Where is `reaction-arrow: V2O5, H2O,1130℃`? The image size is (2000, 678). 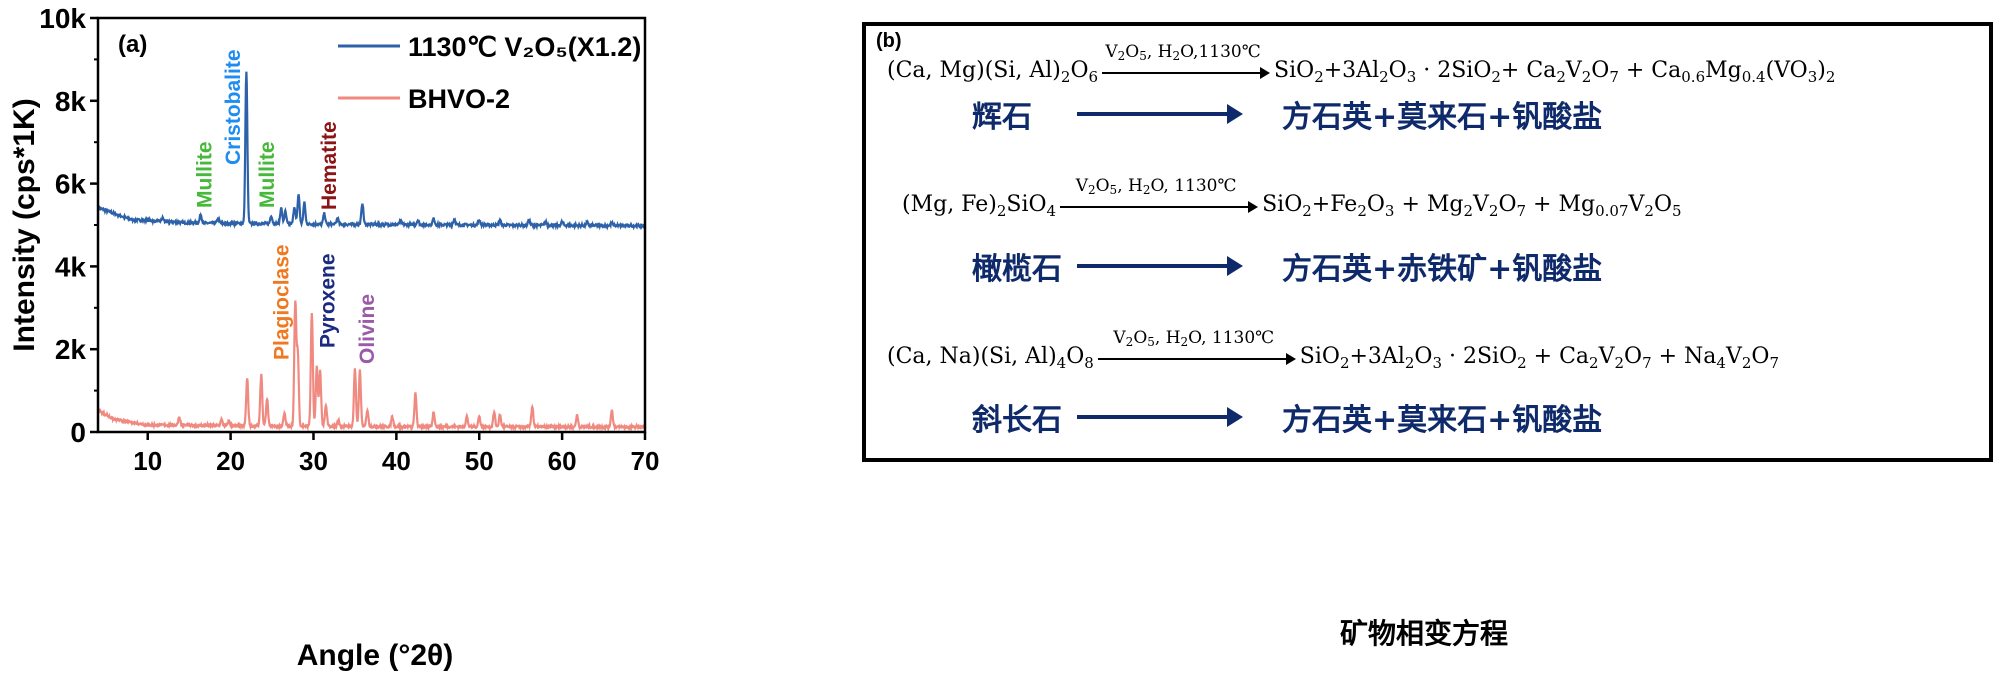 reaction-arrow: V2O5, H2O,1130℃ is located at coordinates (1184, 60).